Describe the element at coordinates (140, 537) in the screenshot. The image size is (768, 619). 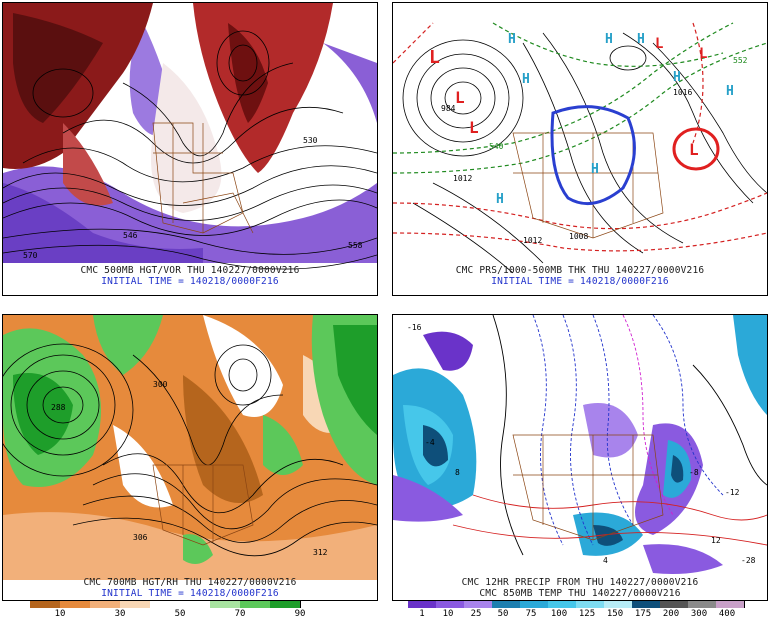
I see `contour-label: 306` at that location.